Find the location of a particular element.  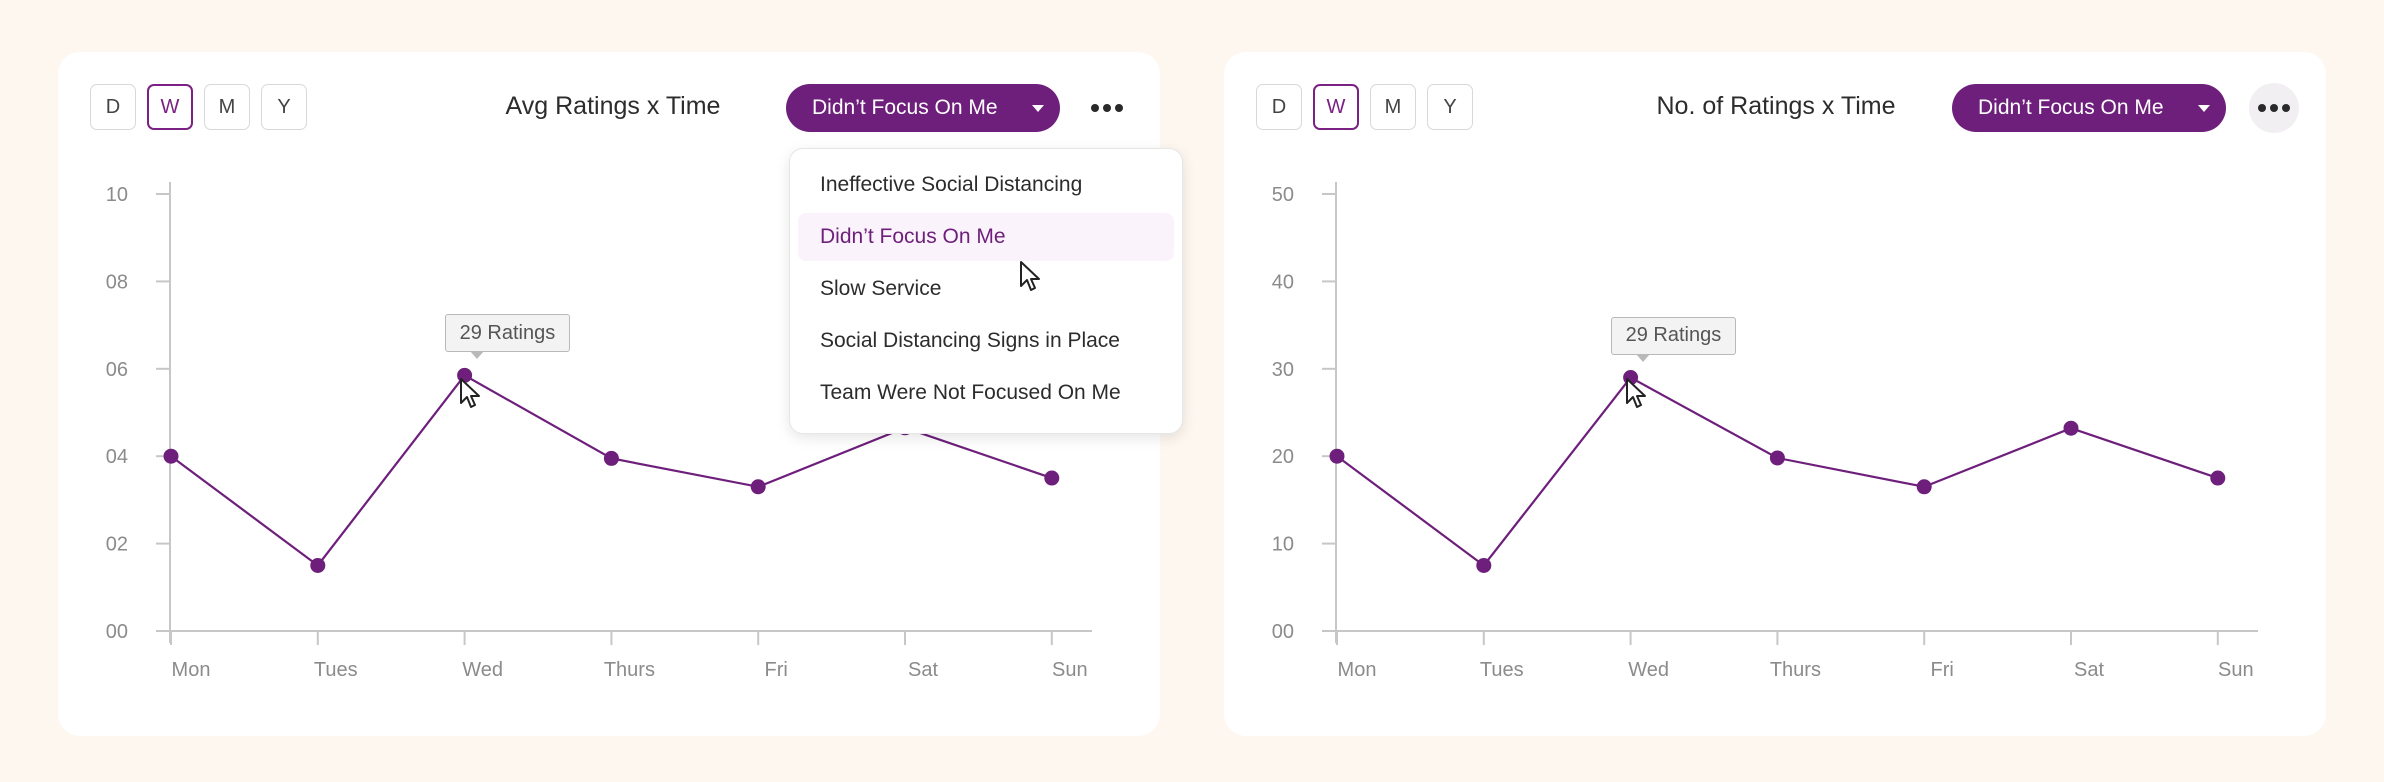

y-tick-label: 50 is located at coordinates (1283, 195).